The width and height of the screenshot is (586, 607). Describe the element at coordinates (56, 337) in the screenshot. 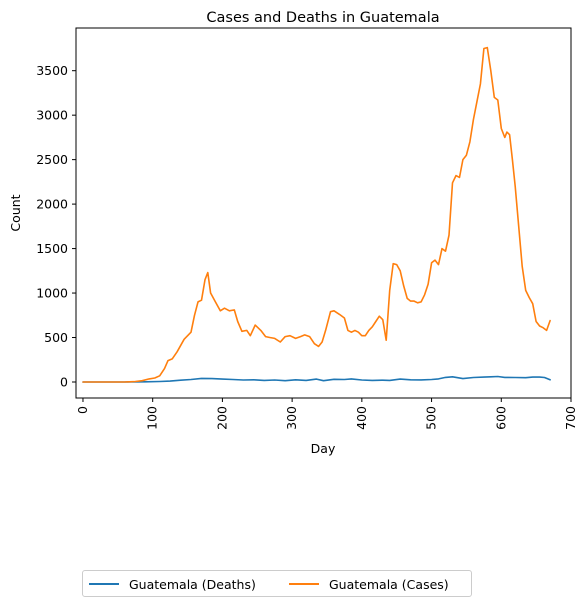

I see `y-tick-label: 500` at that location.